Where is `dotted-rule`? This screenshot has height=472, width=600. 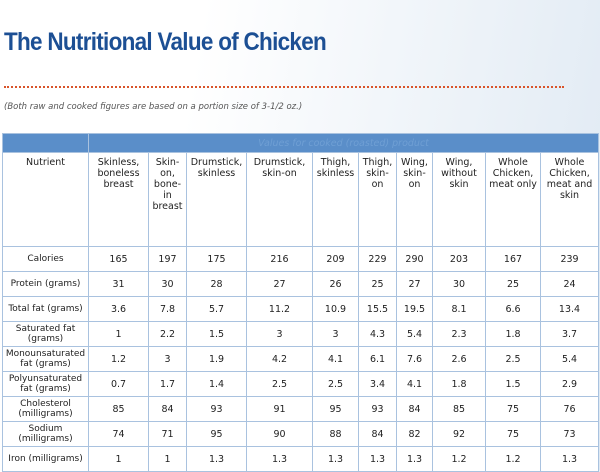 dotted-rule is located at coordinates (284, 87).